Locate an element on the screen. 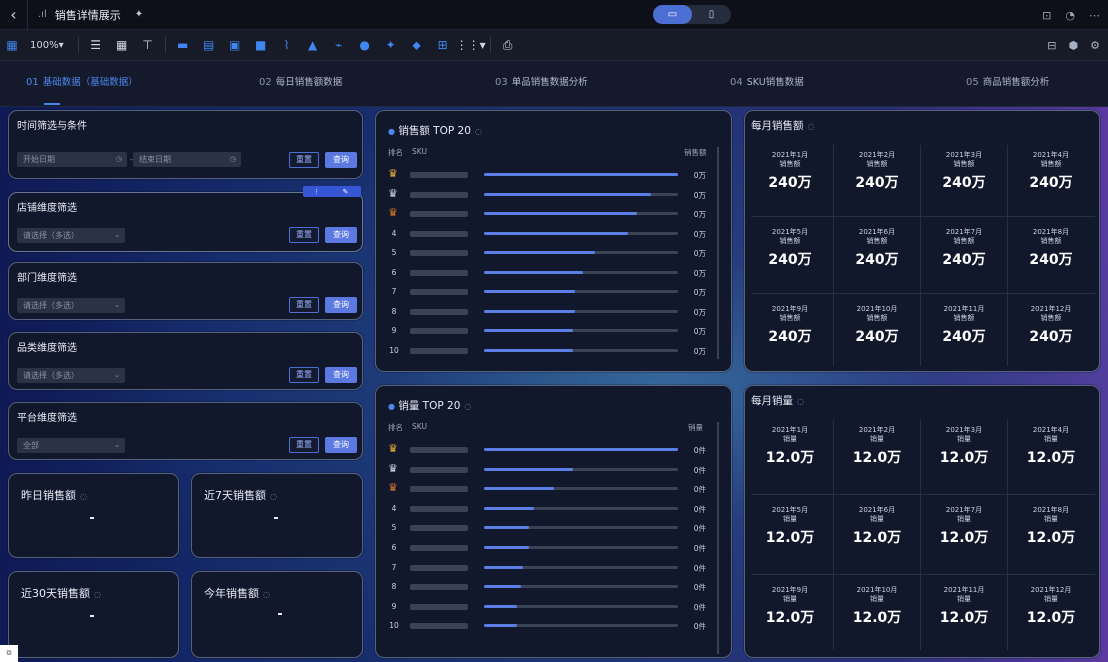  scatter-icon: ✦ is located at coordinates (390, 45).